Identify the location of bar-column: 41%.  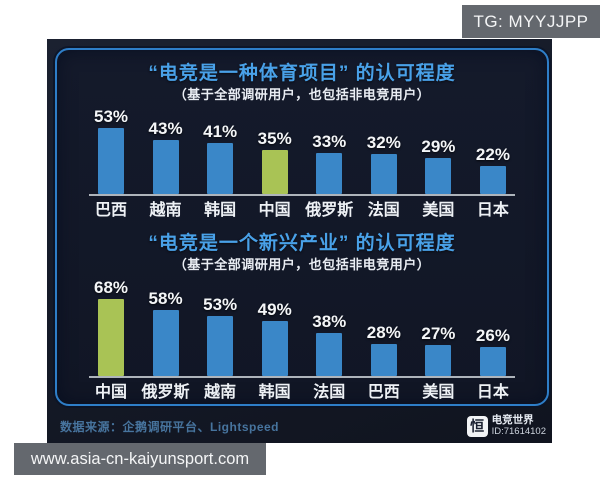
(220, 157).